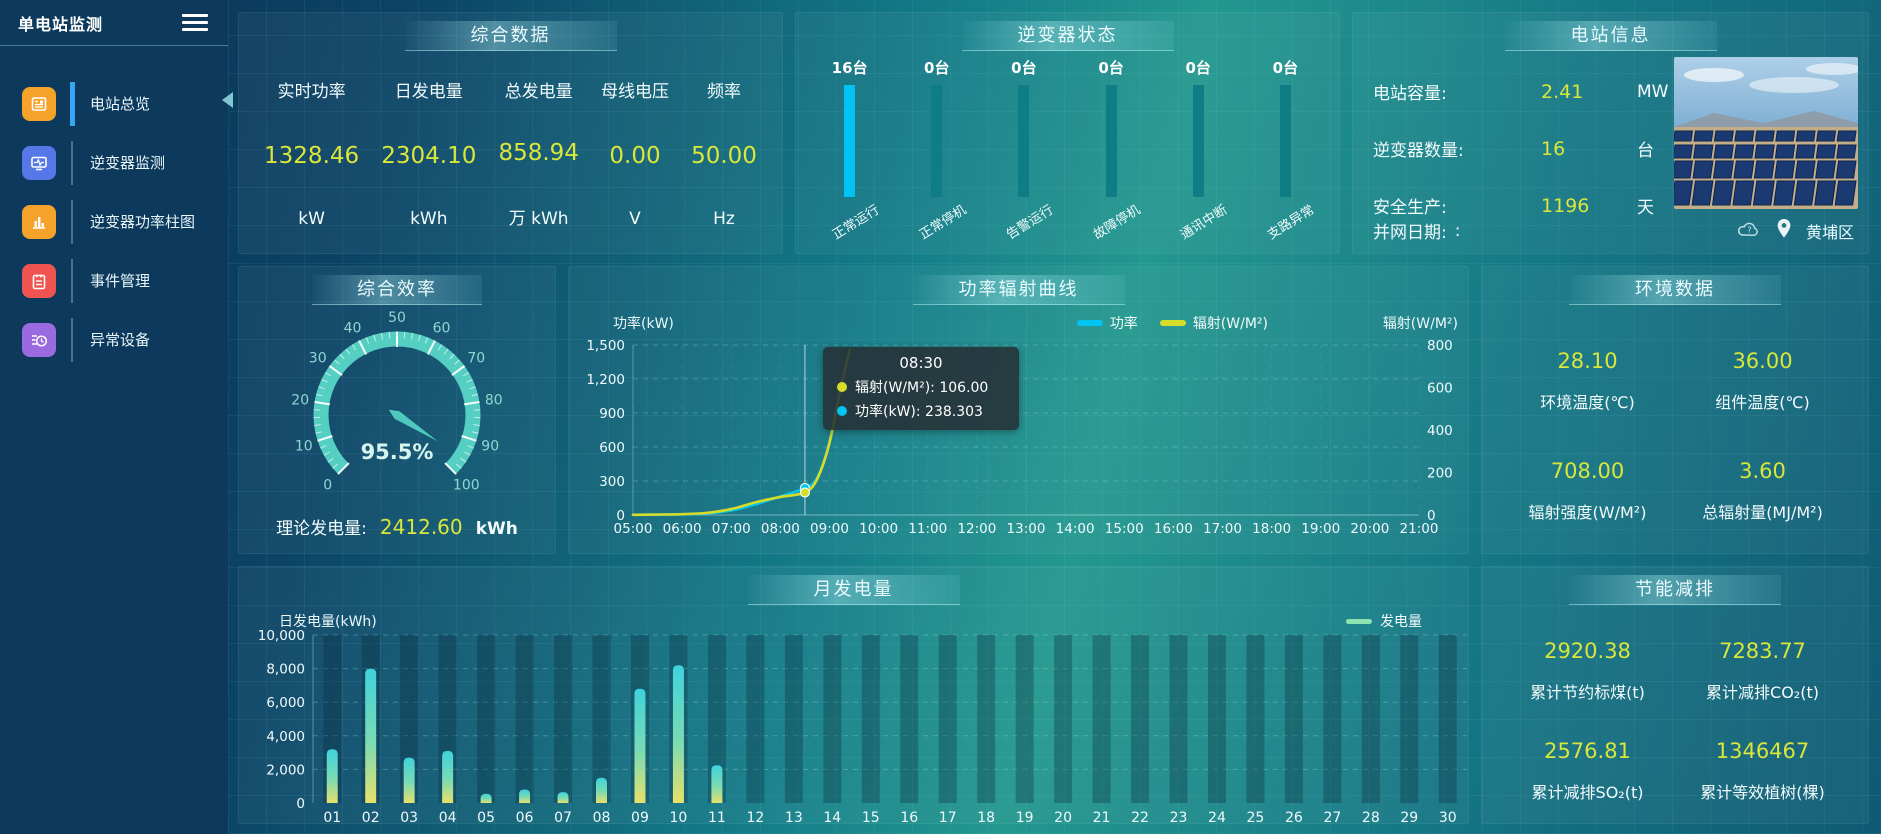  What do you see at coordinates (353, 329) in the screenshot?
I see `svg-text: 40` at bounding box center [353, 329].